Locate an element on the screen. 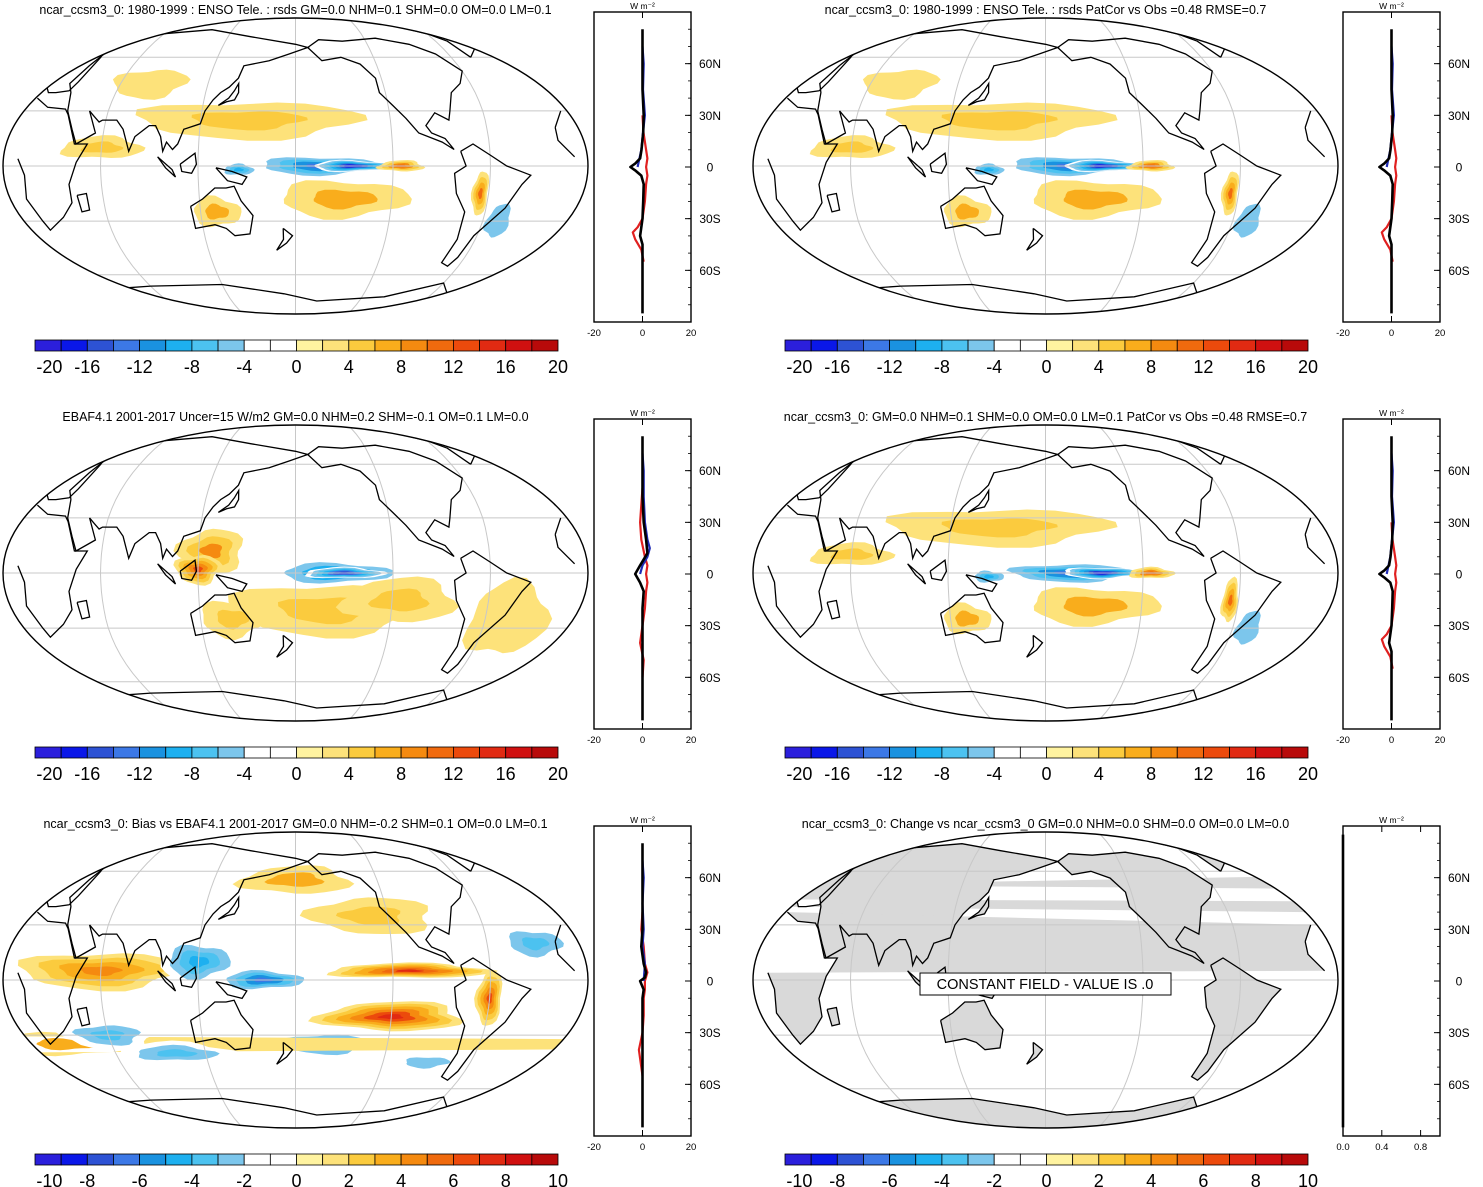 This screenshot has width=1483, height=1187. zonal-lat-label: 30S is located at coordinates (1458, 1033).